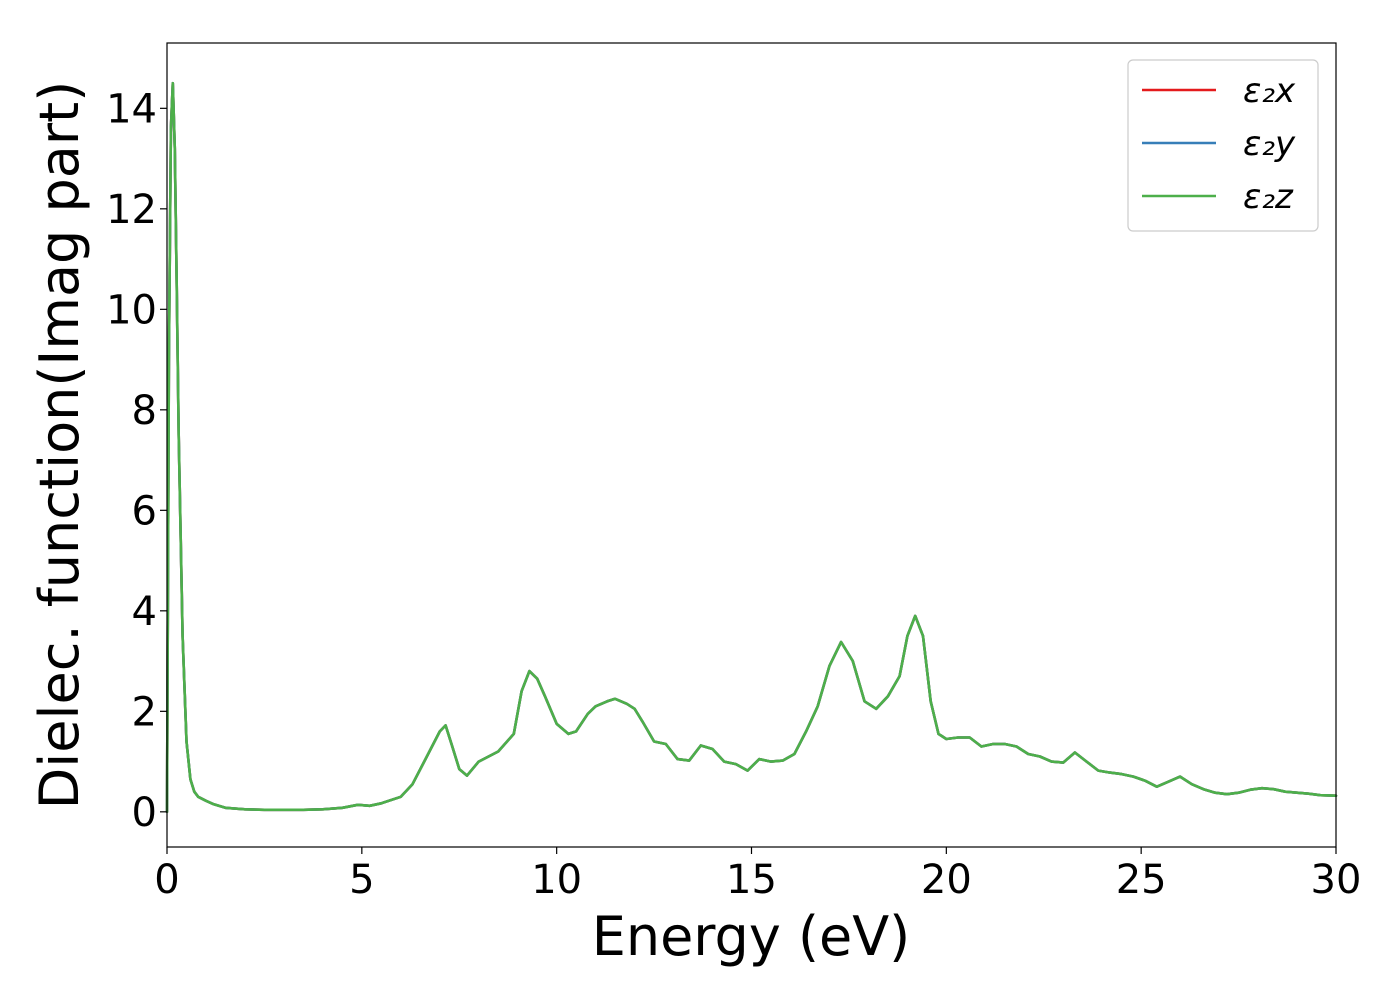  I want to click on x-tick-label: 5, so click(361, 880).